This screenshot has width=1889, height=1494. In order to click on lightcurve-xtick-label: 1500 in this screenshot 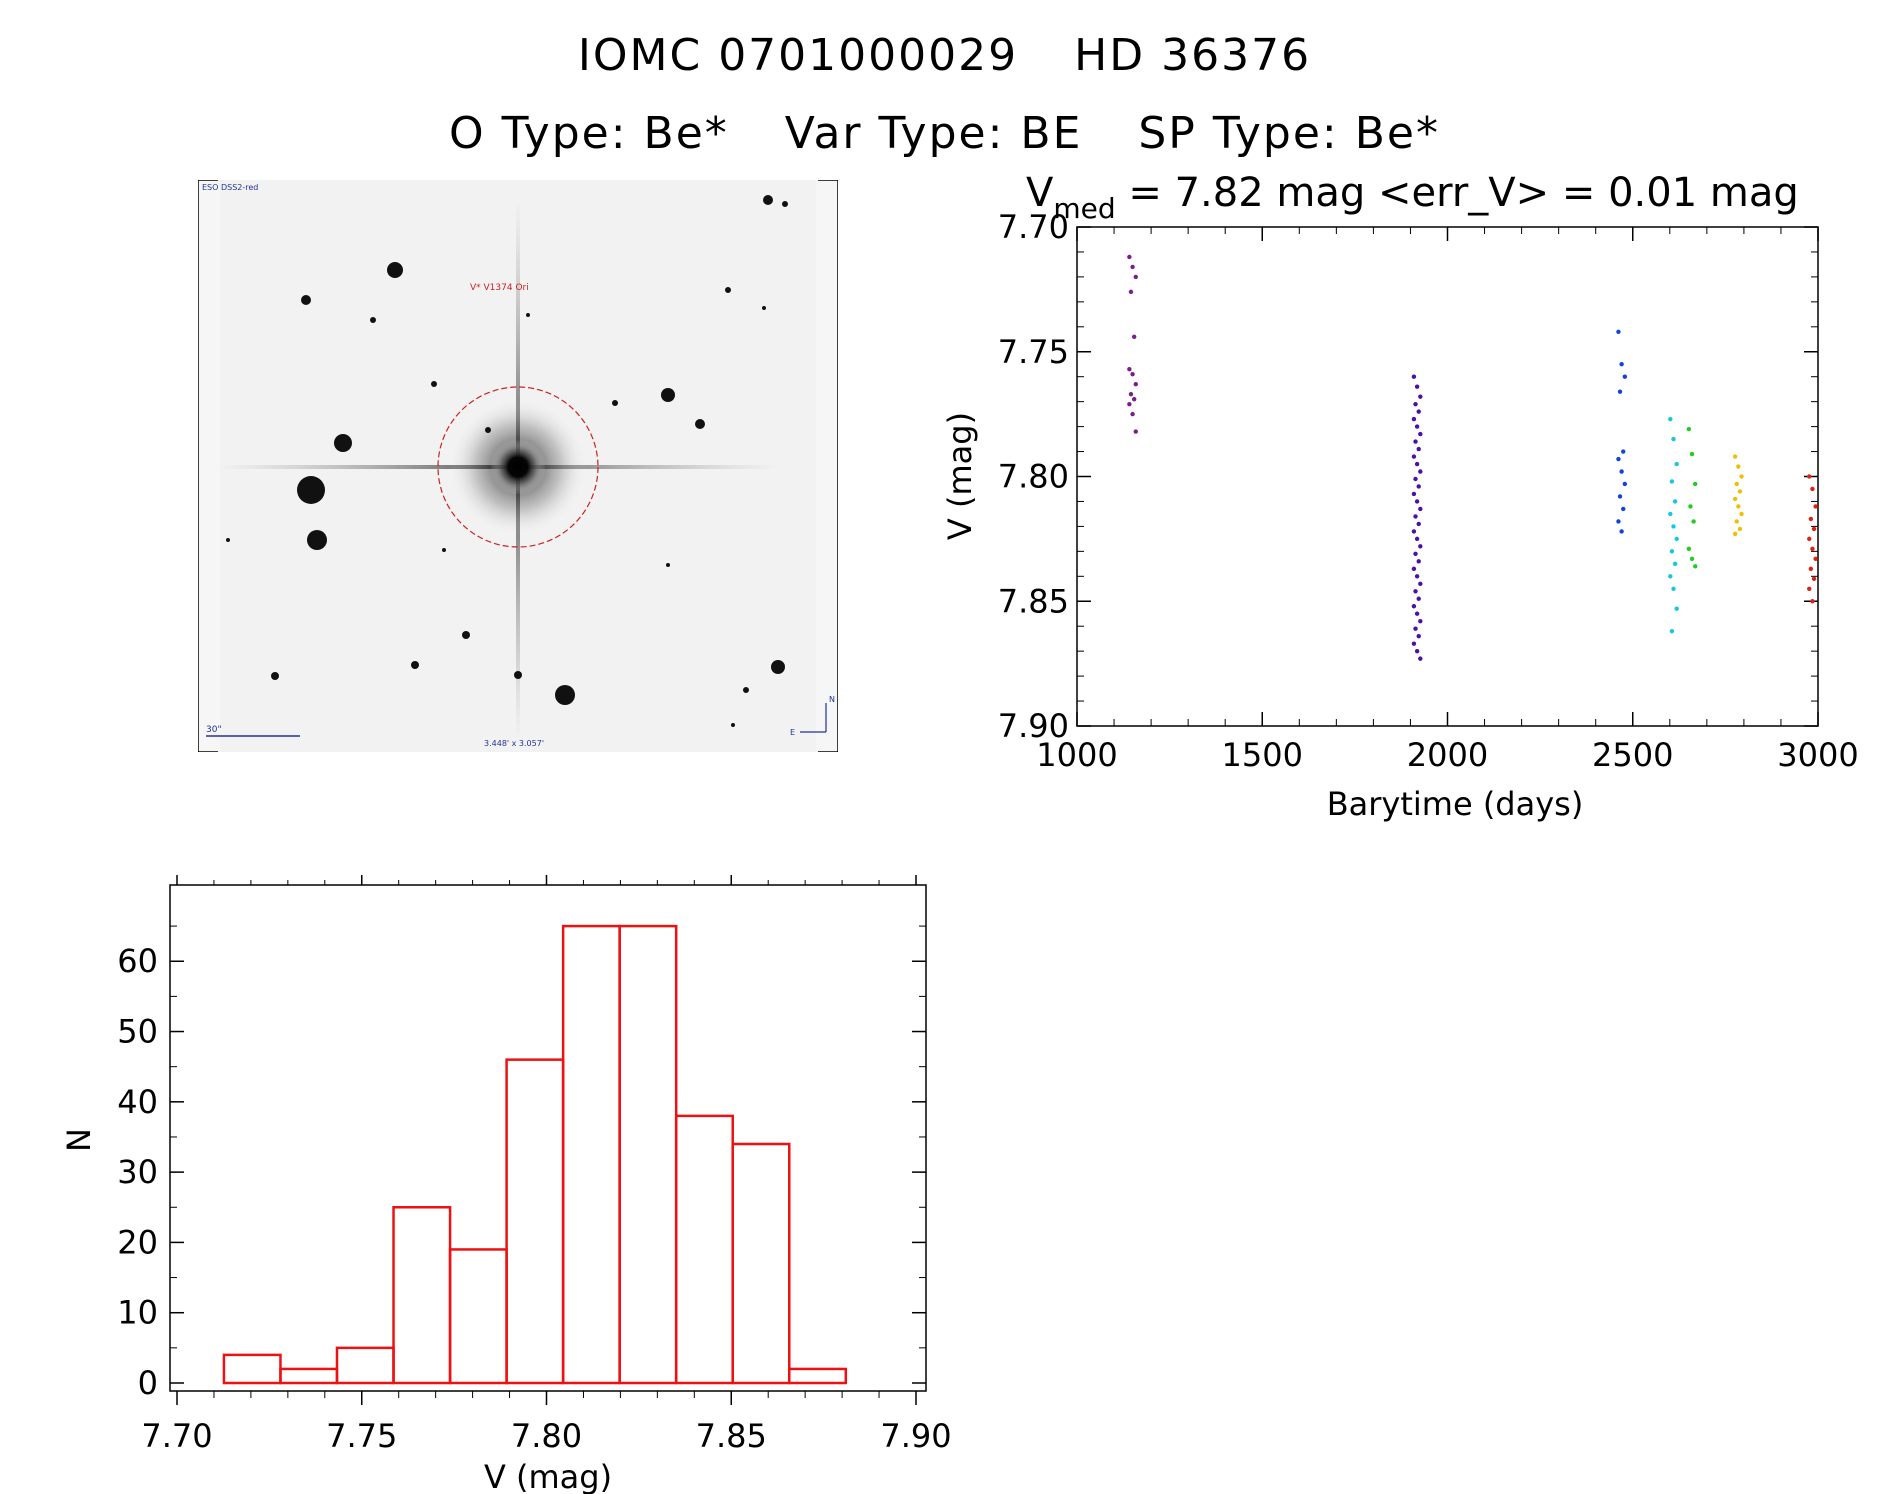, I will do `click(1262, 755)`.